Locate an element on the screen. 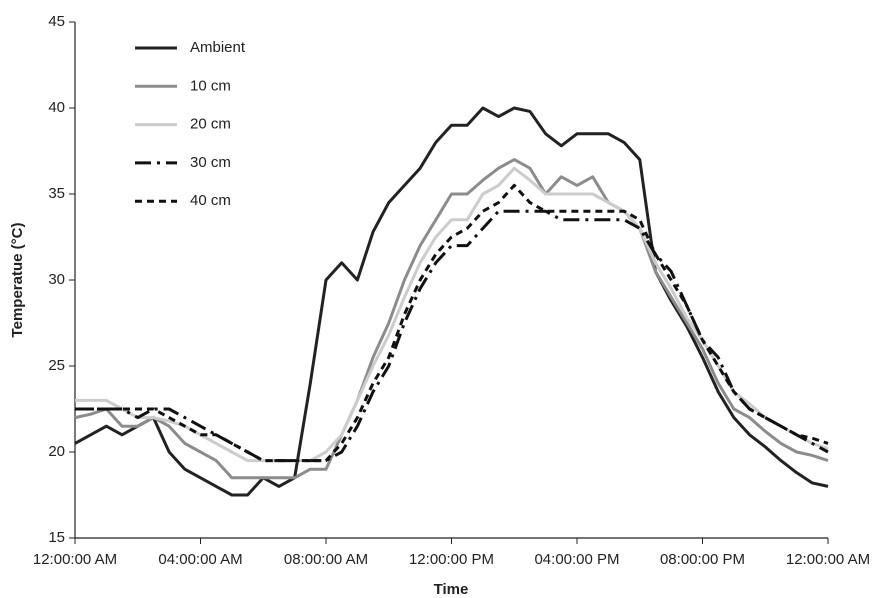  legend-label: 20 cm is located at coordinates (210, 124).